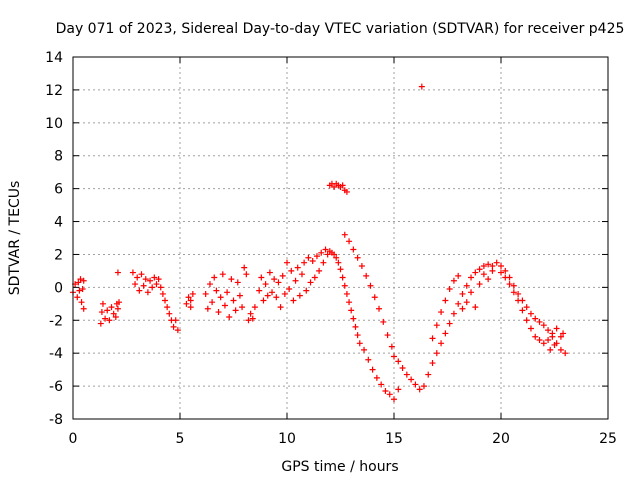 The width and height of the screenshot is (640, 480). What do you see at coordinates (54, 124) in the screenshot?
I see `y-tick-label: 10` at bounding box center [54, 124].